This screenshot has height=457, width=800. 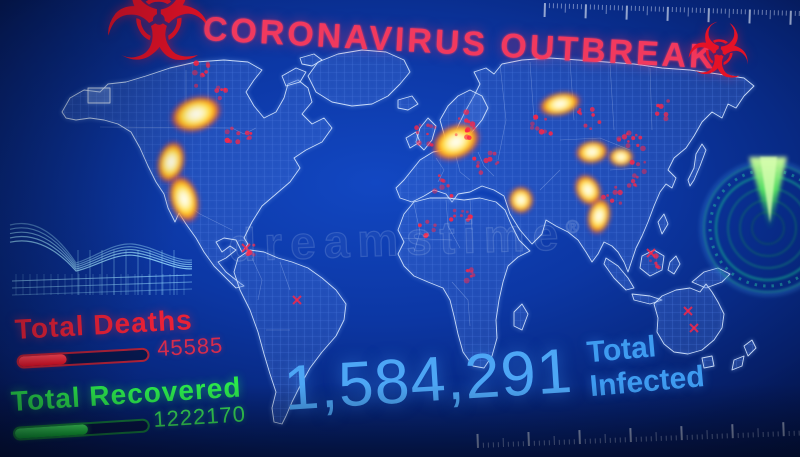 I want to click on scandinavia, so click(x=464, y=121).